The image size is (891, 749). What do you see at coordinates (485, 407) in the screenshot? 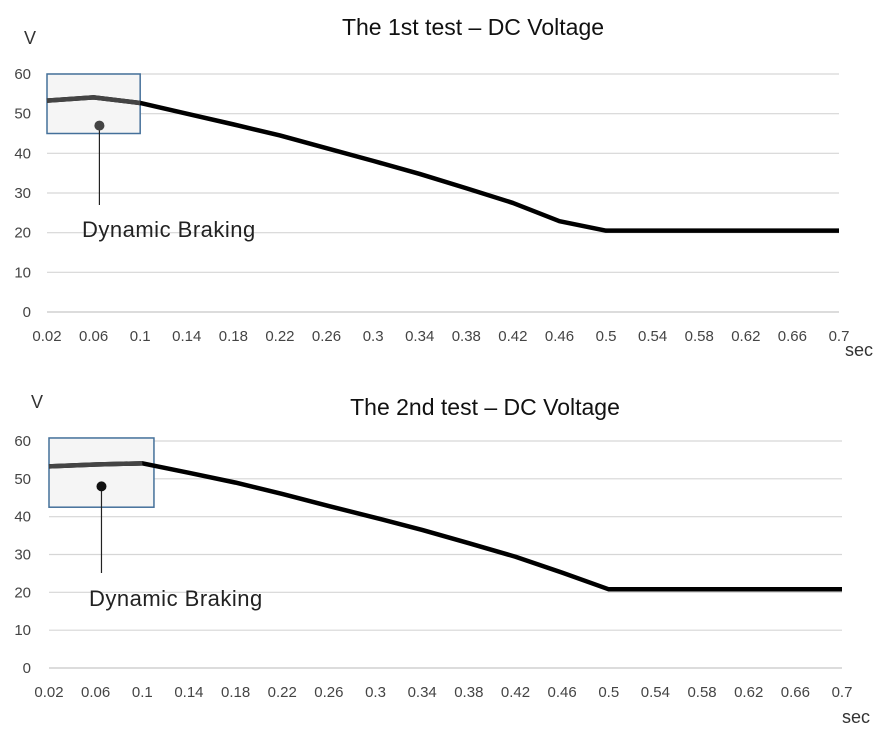
I see `chart-title: The 2nd test – DC Voltage` at bounding box center [485, 407].